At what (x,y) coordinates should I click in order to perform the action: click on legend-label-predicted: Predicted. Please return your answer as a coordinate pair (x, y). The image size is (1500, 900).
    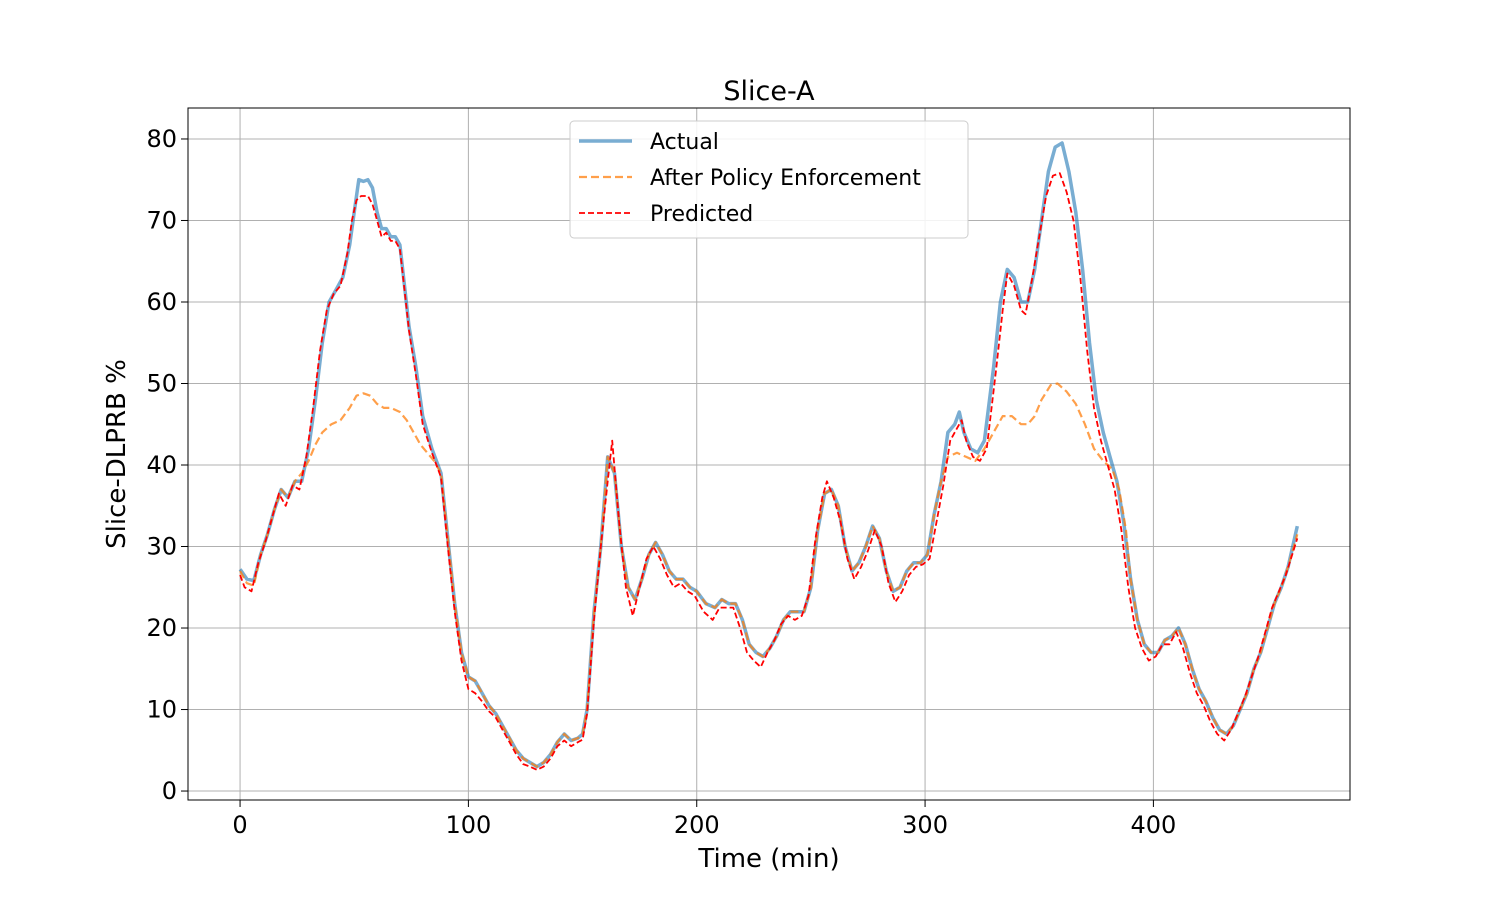
    Looking at the image, I should click on (701, 214).